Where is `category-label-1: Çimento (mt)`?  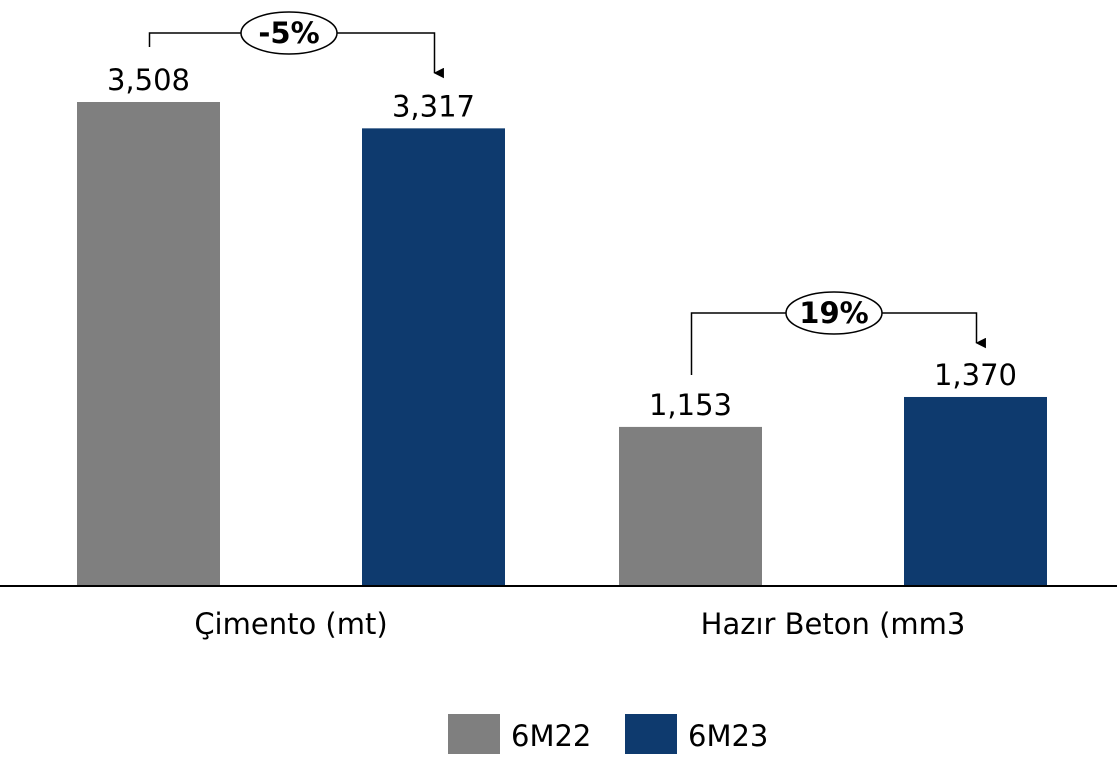
category-label-1: Çimento (mt) is located at coordinates (290, 624).